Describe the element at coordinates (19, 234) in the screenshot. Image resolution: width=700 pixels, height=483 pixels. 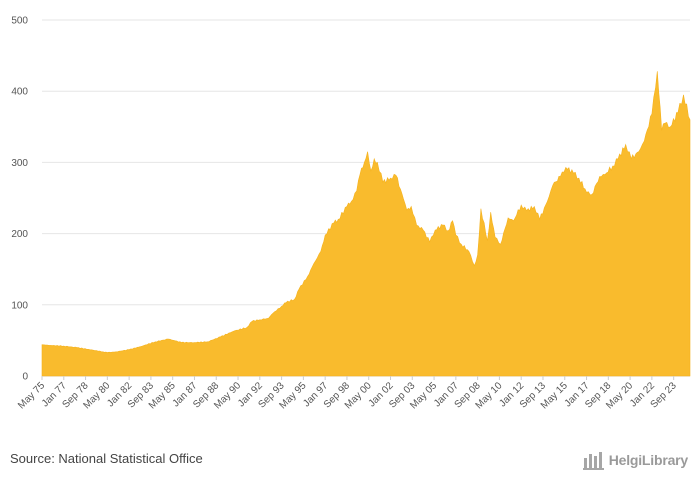
I see `y-tick-label-2: 200` at that location.